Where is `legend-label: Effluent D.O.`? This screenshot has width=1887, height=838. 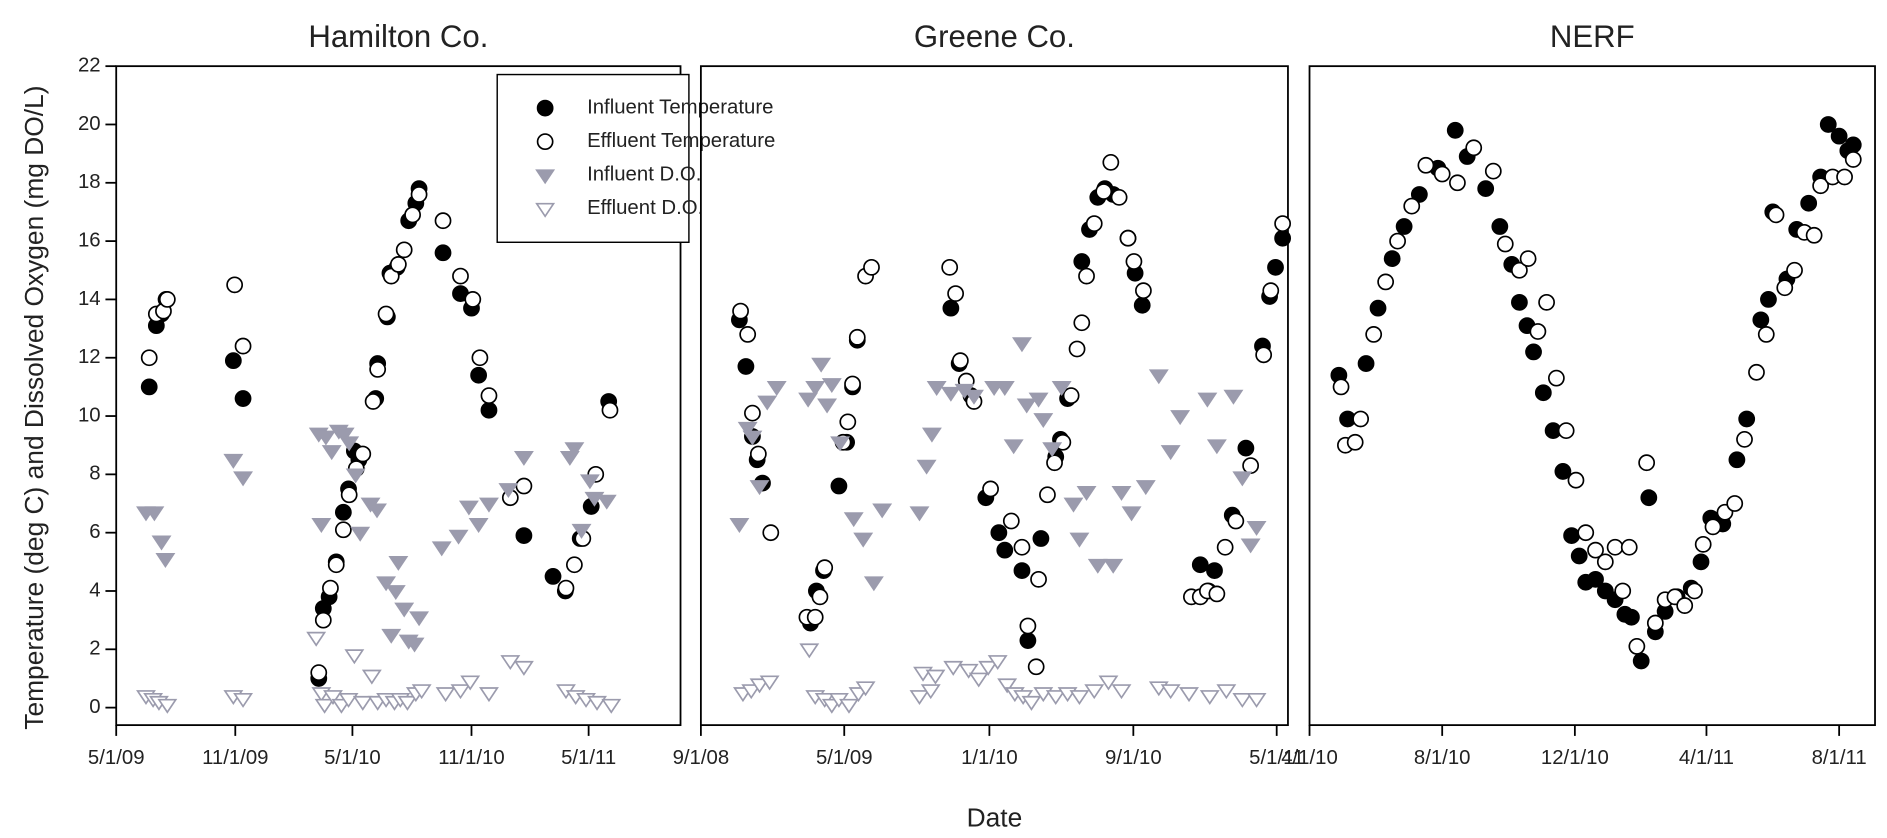 legend-label: Effluent D.O. is located at coordinates (645, 208).